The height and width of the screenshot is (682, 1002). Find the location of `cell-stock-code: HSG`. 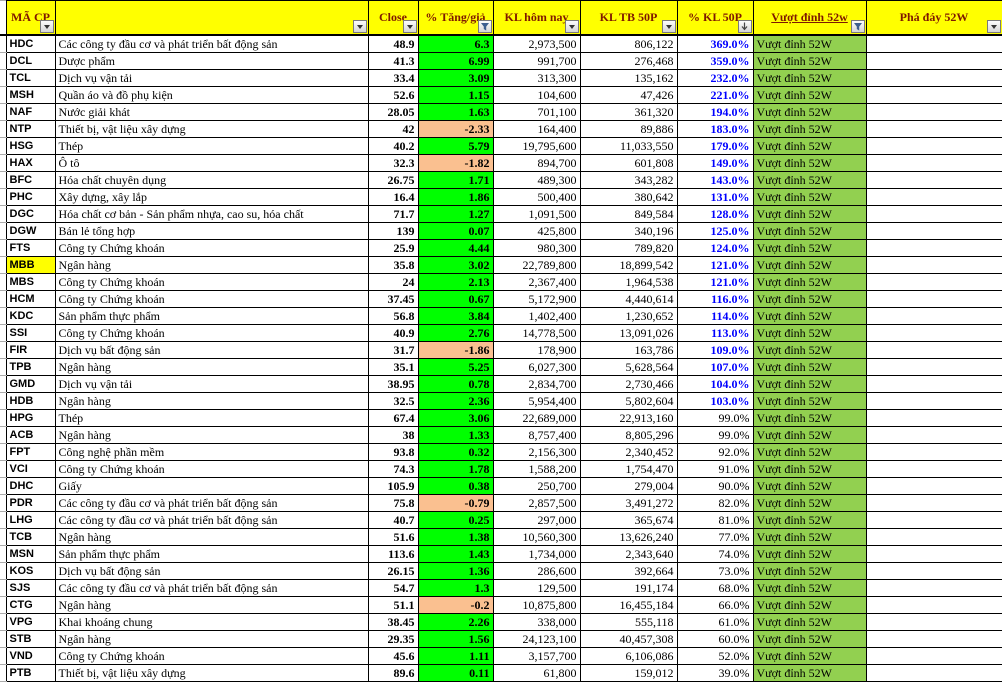

cell-stock-code: HSG is located at coordinates (30, 146).